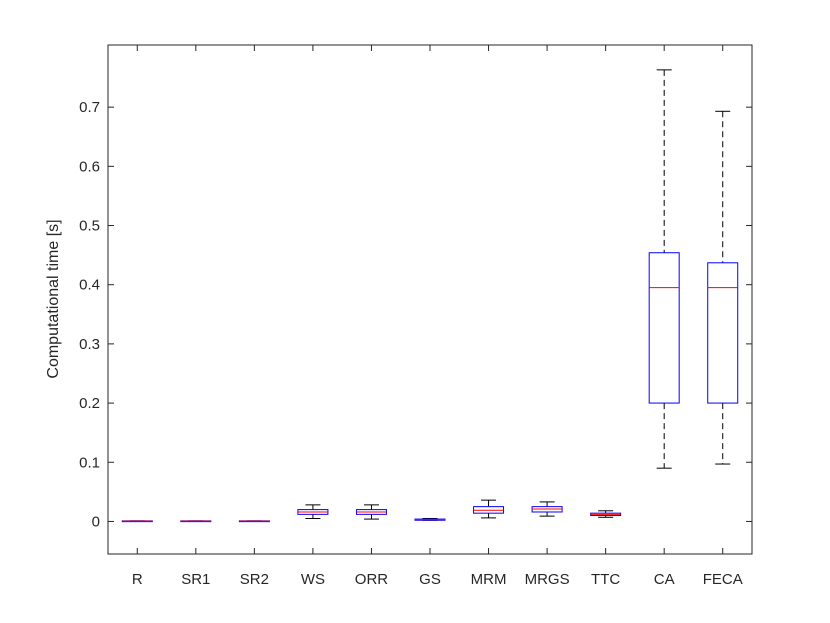 The width and height of the screenshot is (830, 623). What do you see at coordinates (489, 509) in the screenshot?
I see `box-mrm` at bounding box center [489, 509].